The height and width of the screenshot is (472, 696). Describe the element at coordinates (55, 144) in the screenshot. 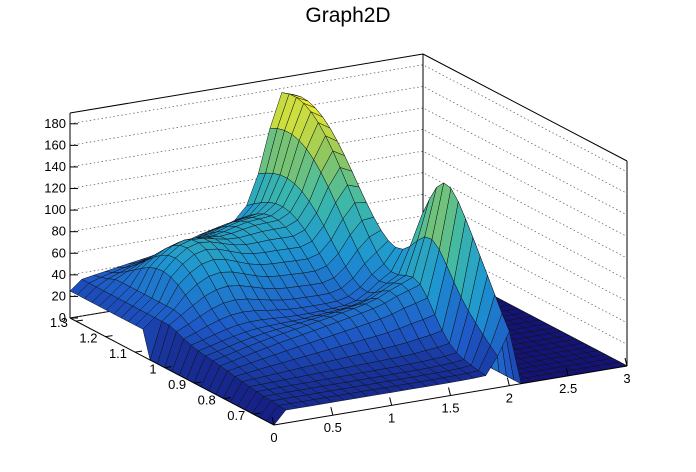

I see `z-tick-label: 160` at that location.